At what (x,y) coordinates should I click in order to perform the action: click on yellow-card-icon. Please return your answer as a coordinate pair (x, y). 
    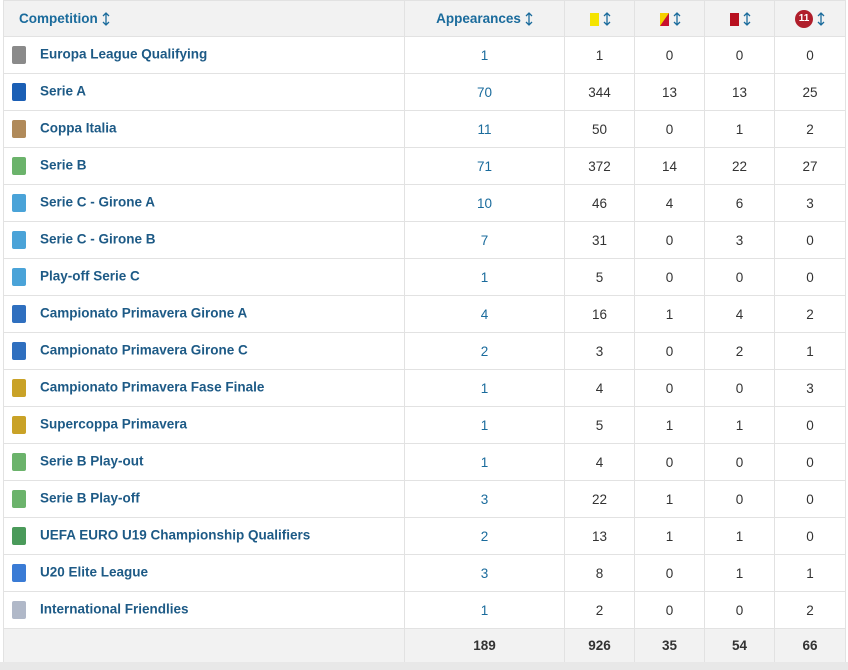
    Looking at the image, I should click on (594, 19).